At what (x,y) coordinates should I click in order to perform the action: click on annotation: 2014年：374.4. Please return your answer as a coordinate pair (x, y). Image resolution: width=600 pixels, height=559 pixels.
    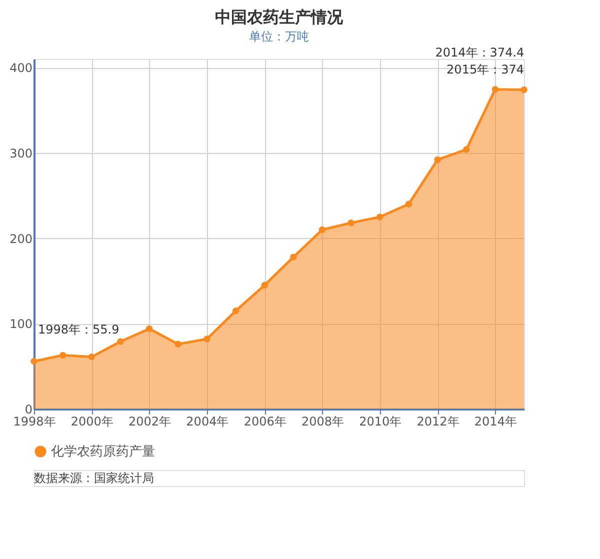
    Looking at the image, I should click on (479, 52).